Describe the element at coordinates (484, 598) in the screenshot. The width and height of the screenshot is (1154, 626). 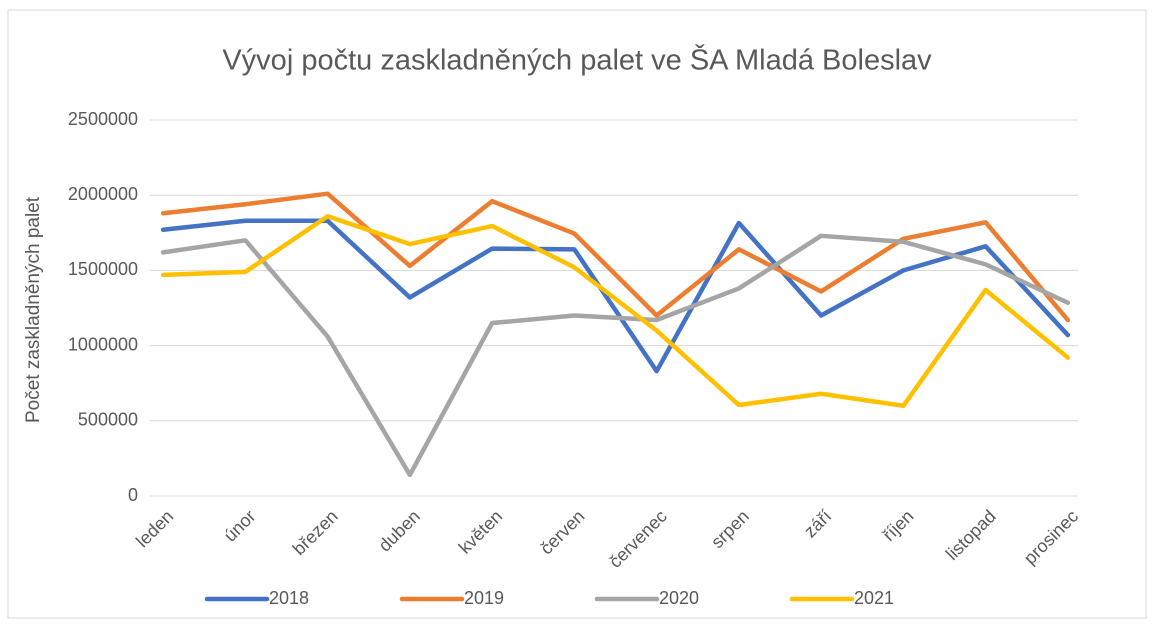
I see `legend-label: 2019` at that location.